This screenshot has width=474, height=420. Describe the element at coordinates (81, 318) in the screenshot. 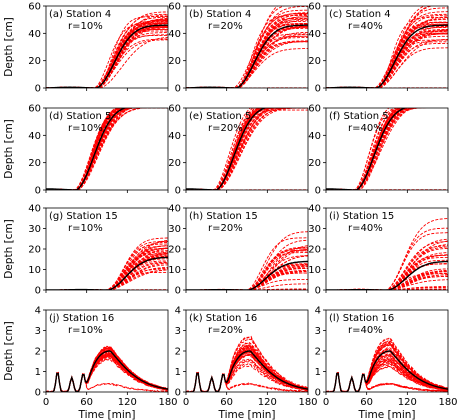

I see `panel-title: (j) Station 16` at that location.